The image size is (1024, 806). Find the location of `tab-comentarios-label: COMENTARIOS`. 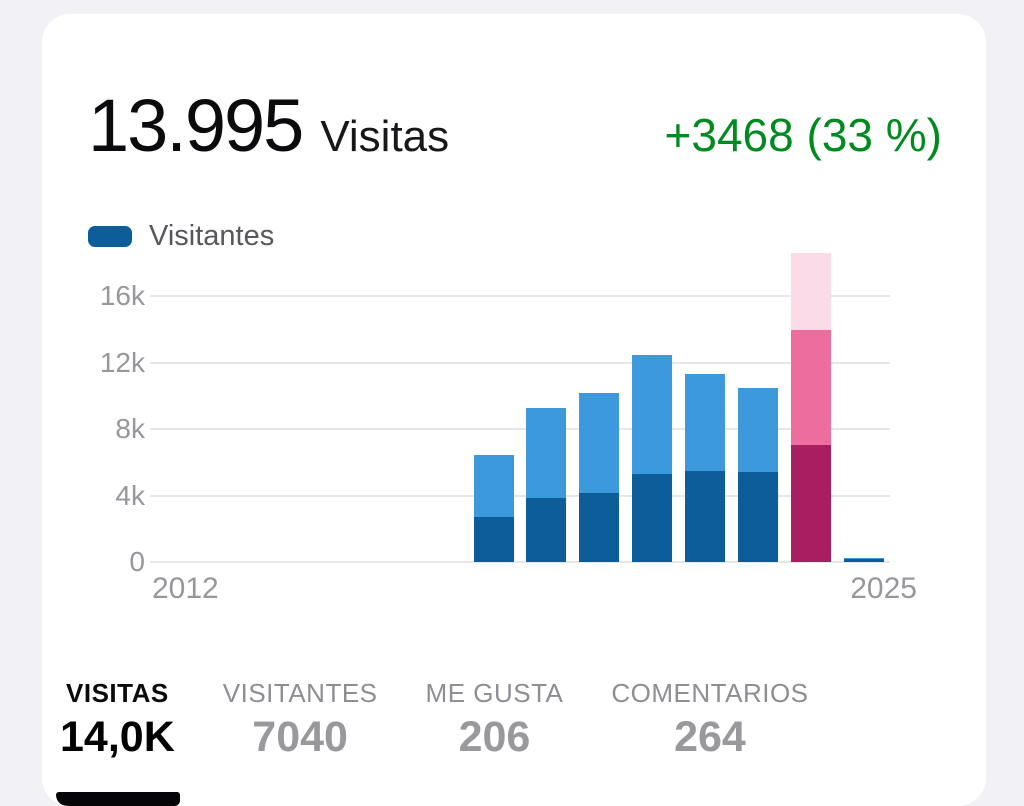

tab-comentarios-label: COMENTARIOS is located at coordinates (710, 693).